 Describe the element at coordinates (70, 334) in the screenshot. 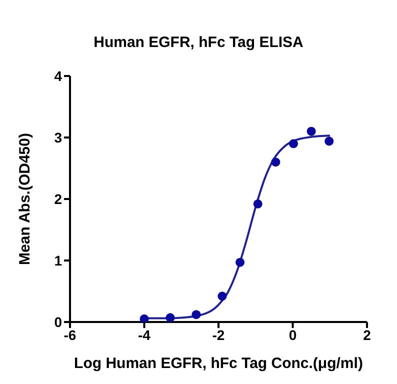

I see `x-tick-label: -6` at that location.